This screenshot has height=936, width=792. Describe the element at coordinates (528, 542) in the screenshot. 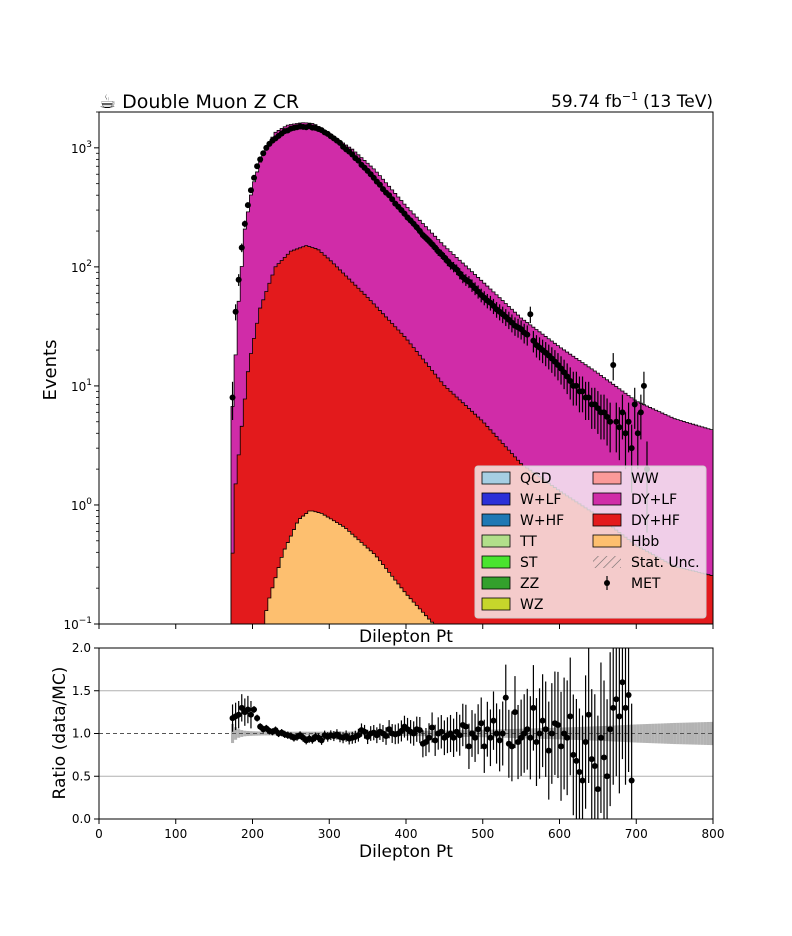

I see `legend-label: TT` at that location.